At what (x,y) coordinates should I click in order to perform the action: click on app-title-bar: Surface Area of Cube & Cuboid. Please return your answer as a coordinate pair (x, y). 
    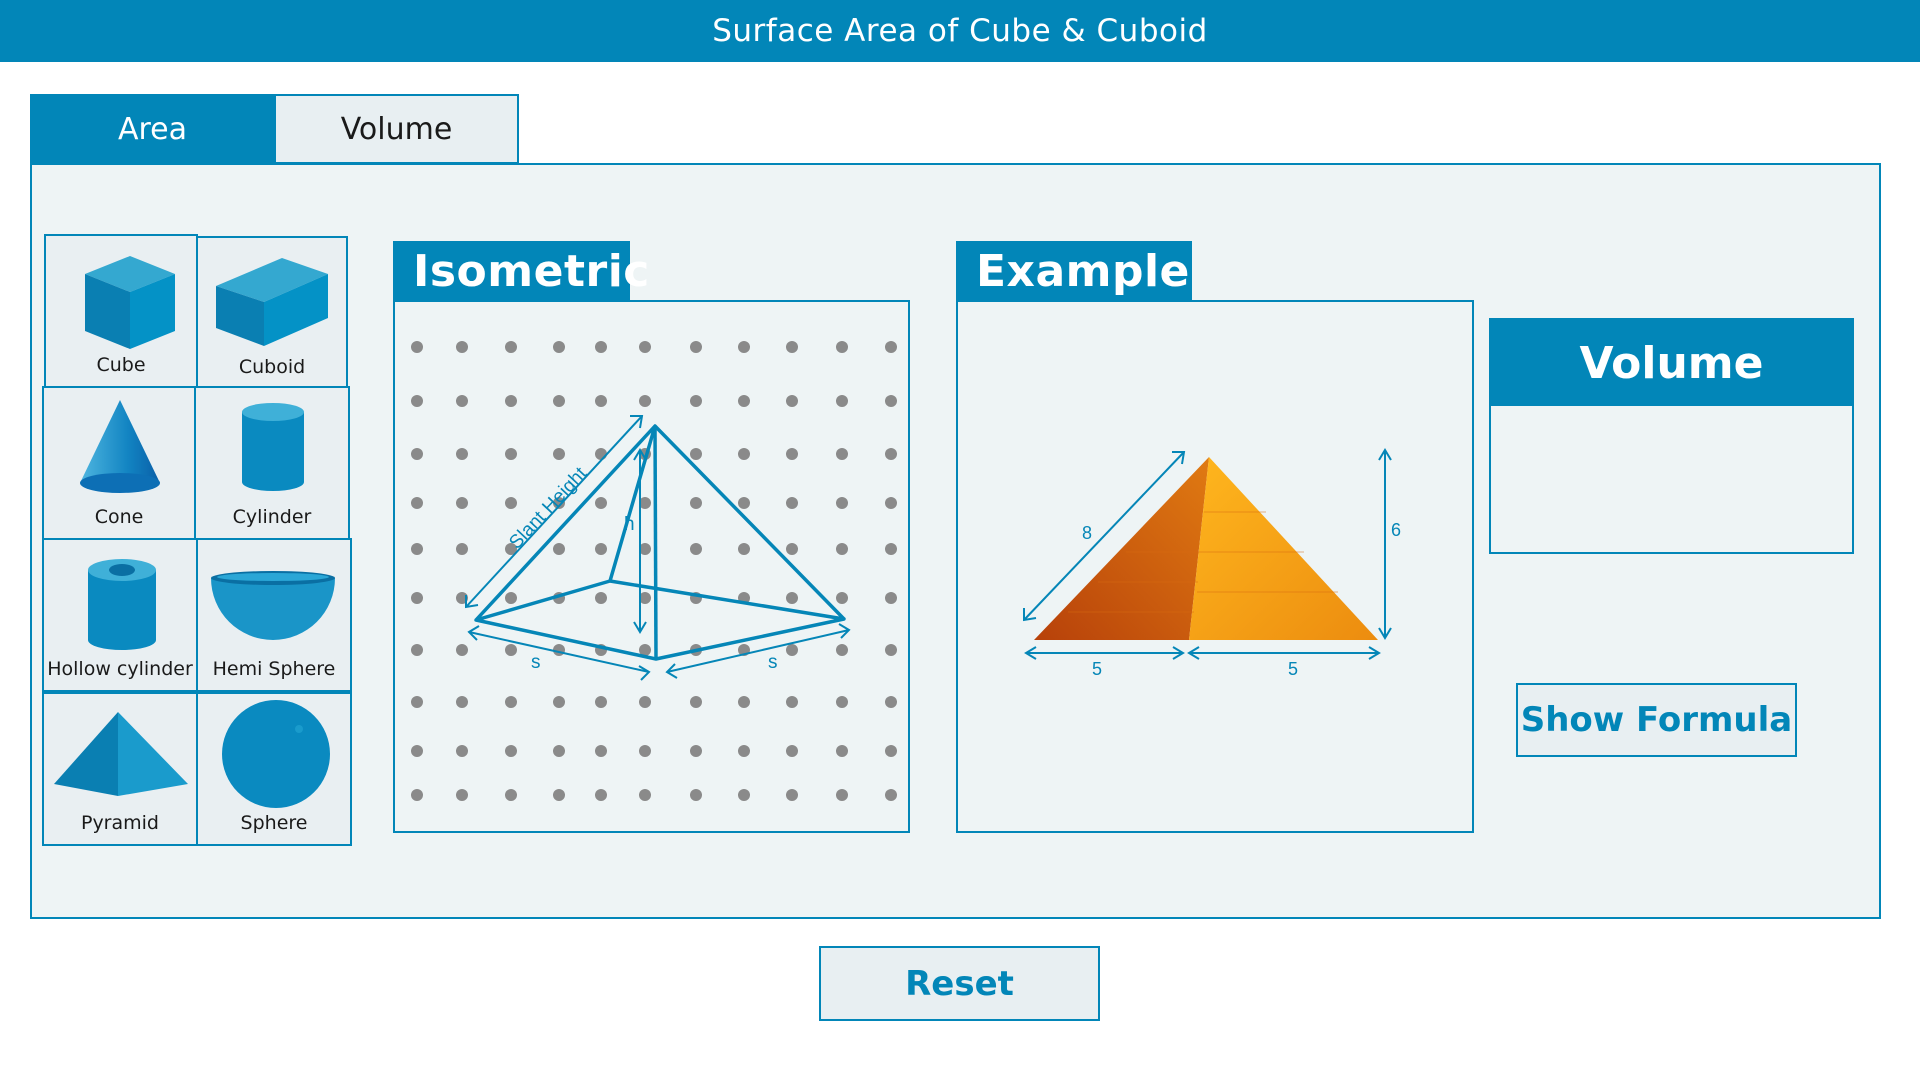
    Looking at the image, I should click on (960, 31).